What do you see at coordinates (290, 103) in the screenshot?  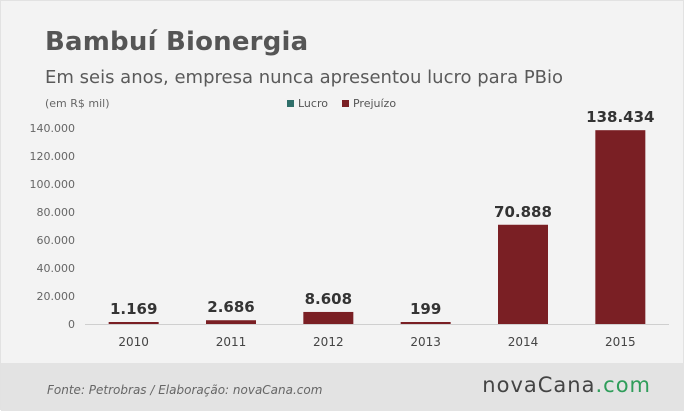 I see `legend-swatch-lucro` at bounding box center [290, 103].